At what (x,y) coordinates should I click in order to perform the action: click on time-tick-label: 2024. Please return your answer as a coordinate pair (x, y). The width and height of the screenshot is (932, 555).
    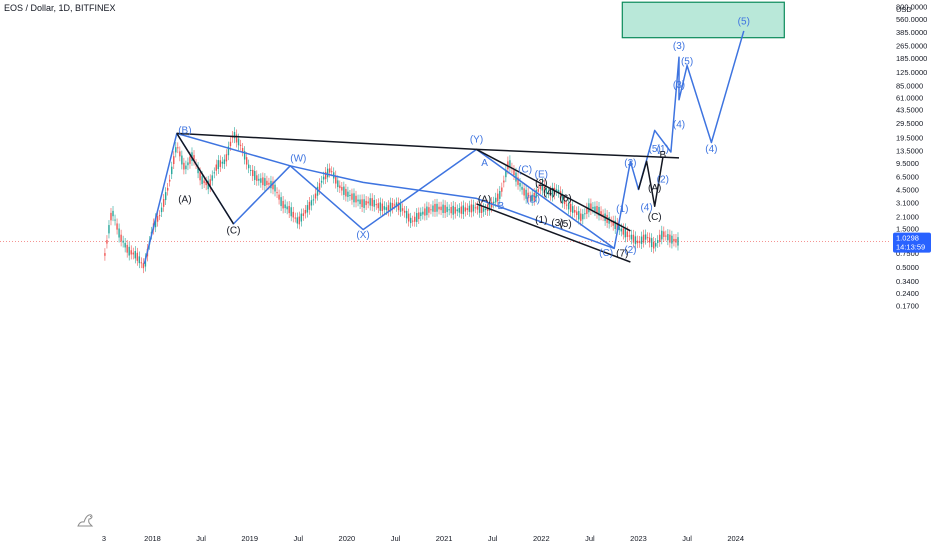
    Looking at the image, I should click on (735, 538).